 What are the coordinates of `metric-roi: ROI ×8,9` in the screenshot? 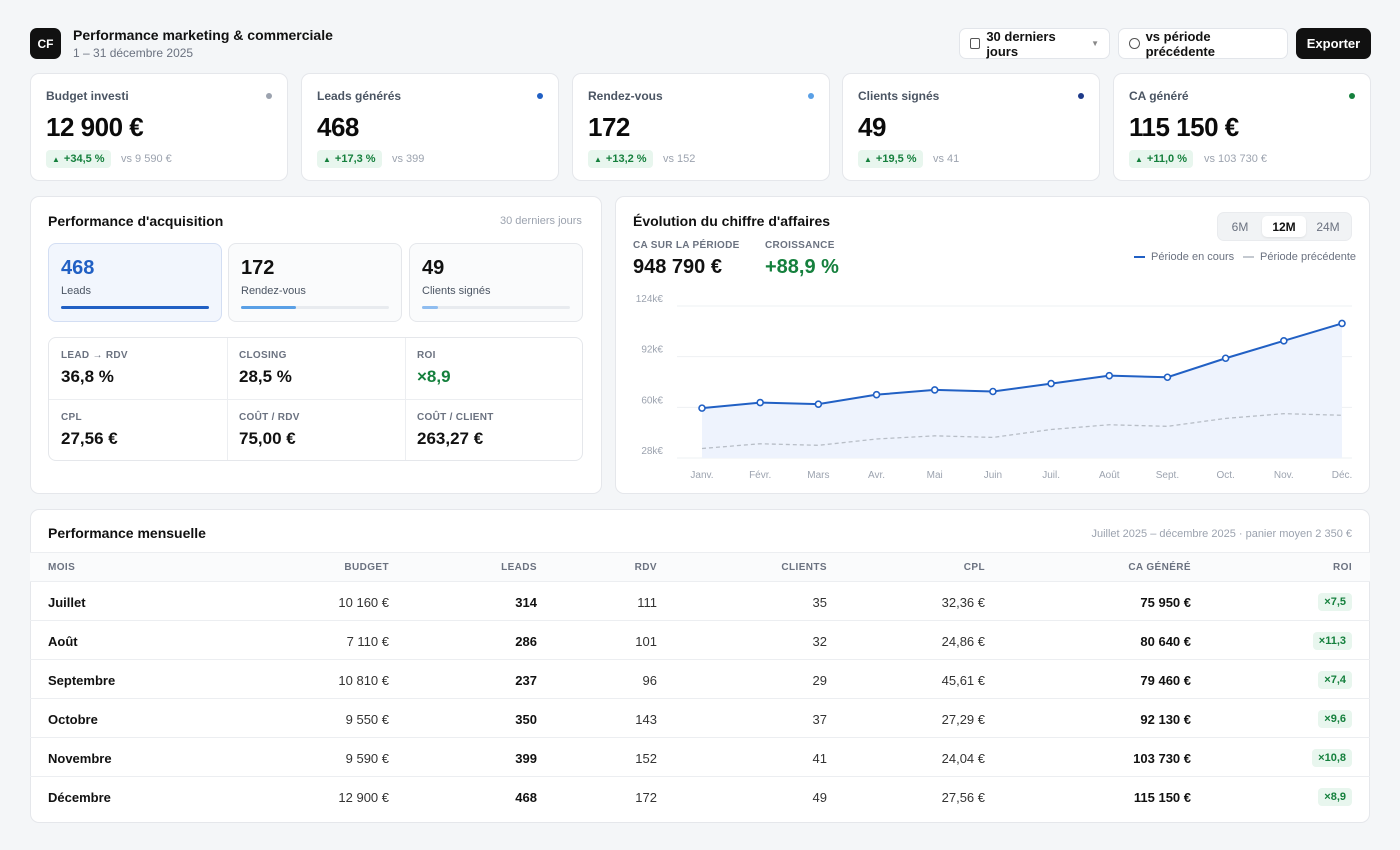 It's located at (494, 369).